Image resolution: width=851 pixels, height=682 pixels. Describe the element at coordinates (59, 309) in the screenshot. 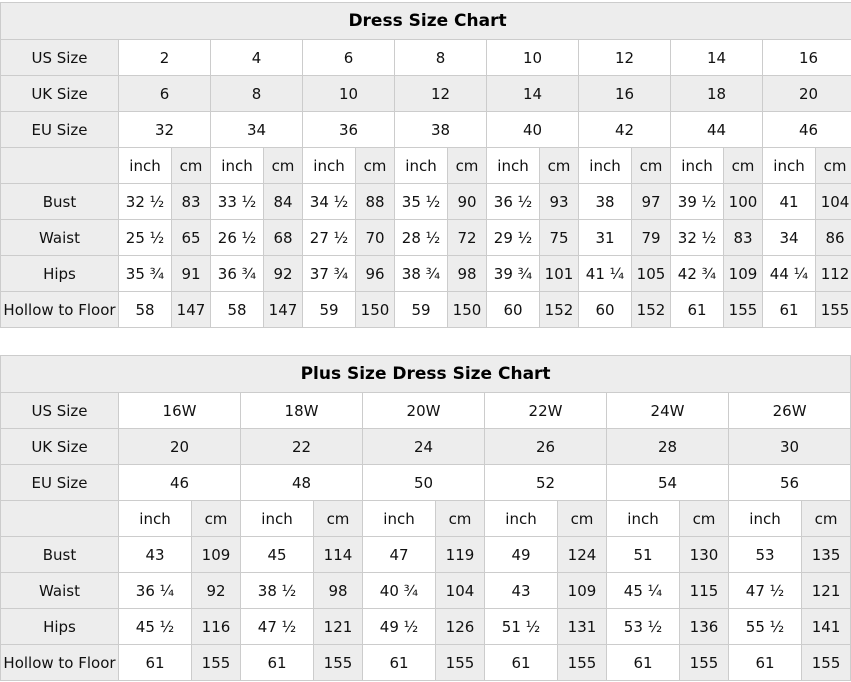

I see `row-label: Hollow to Floor` at that location.